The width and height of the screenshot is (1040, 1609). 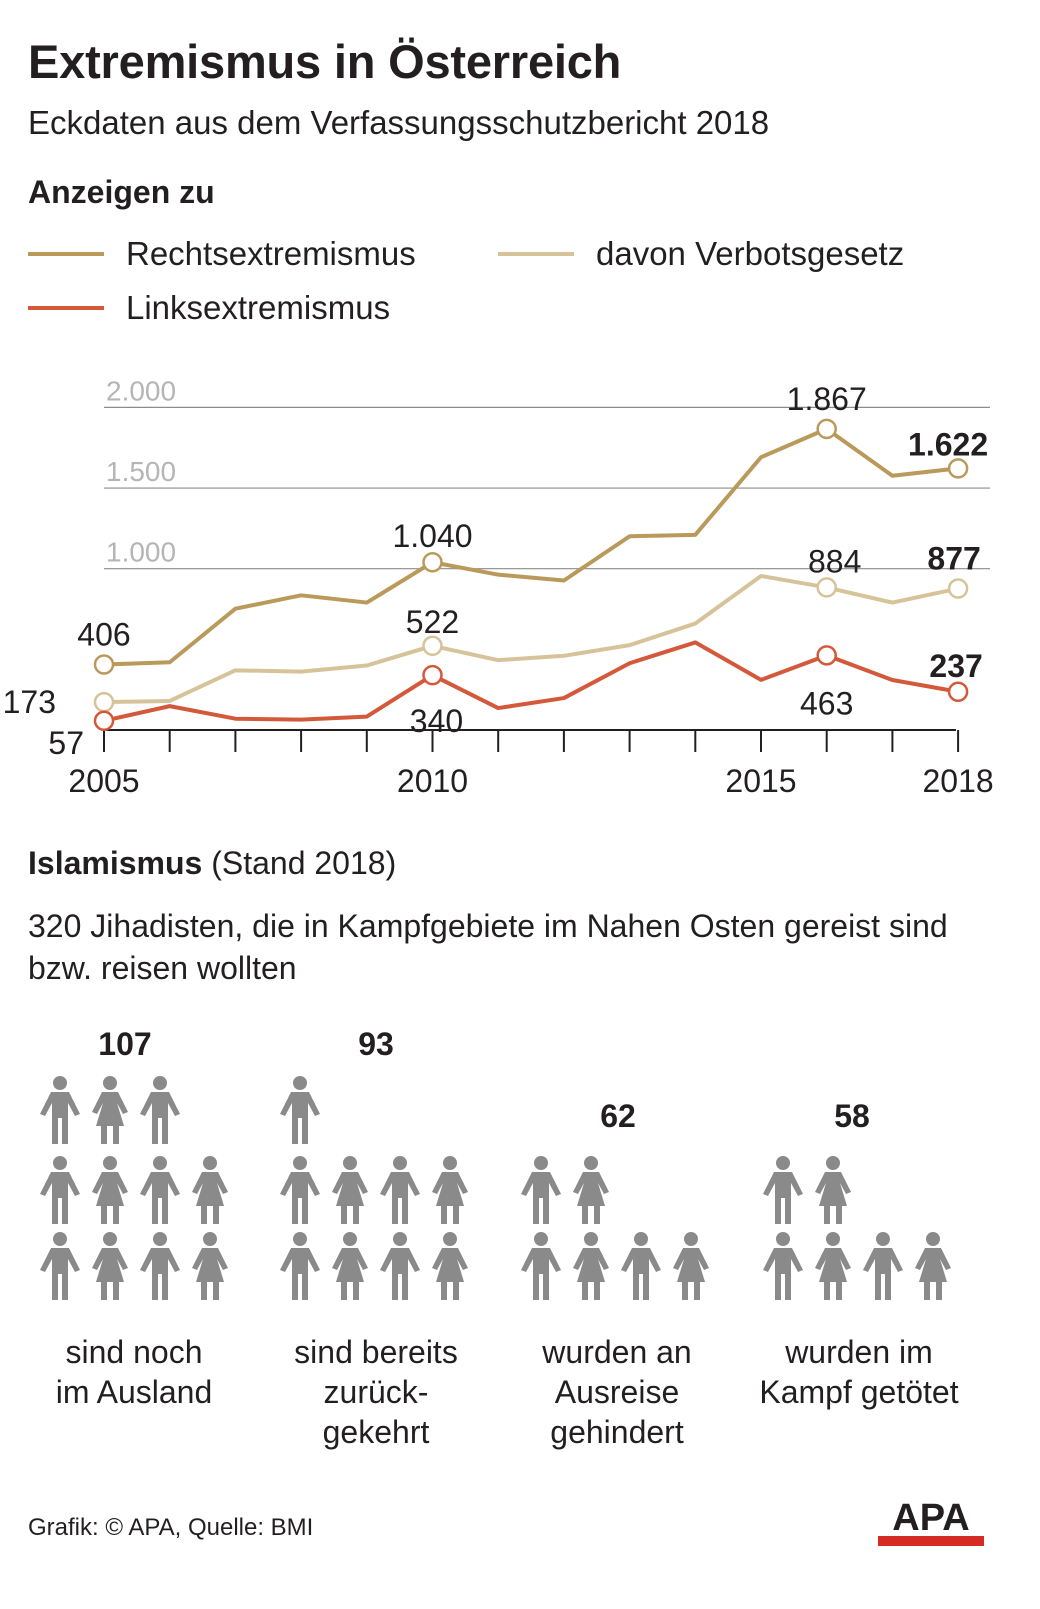 I want to click on legend-item-verbotsgesetz: davon Verbotsgesetz, so click(x=701, y=254).